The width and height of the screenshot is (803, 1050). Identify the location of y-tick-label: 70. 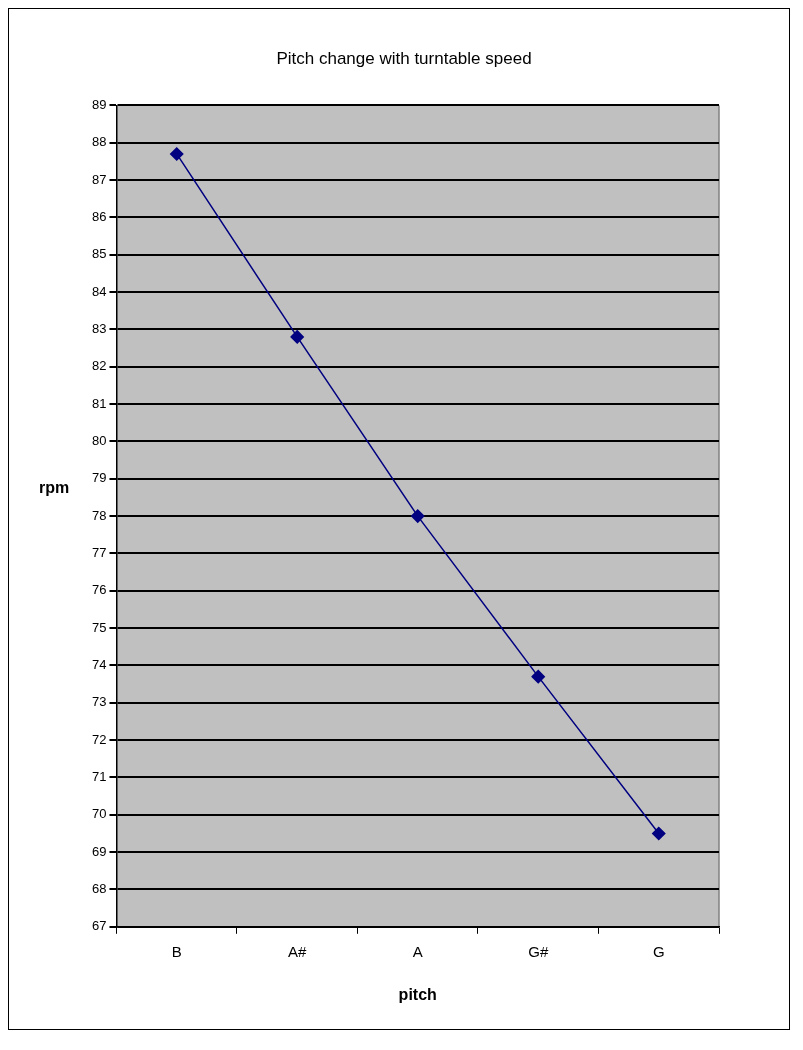
(99, 814).